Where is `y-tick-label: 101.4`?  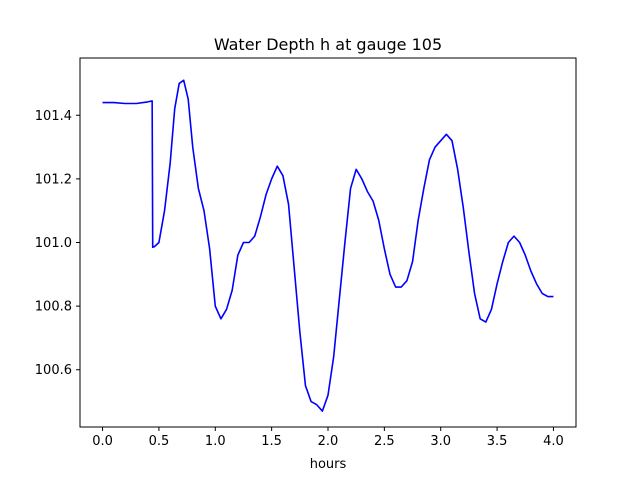 y-tick-label: 101.4 is located at coordinates (53, 116).